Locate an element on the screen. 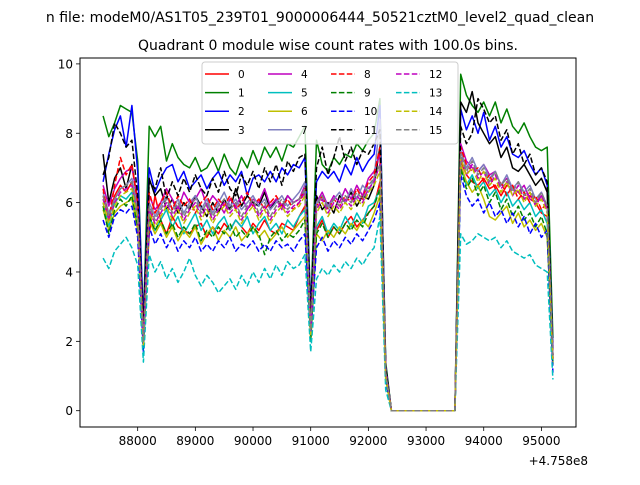 The image size is (640, 485). legend-label-4: 4 is located at coordinates (304, 75).